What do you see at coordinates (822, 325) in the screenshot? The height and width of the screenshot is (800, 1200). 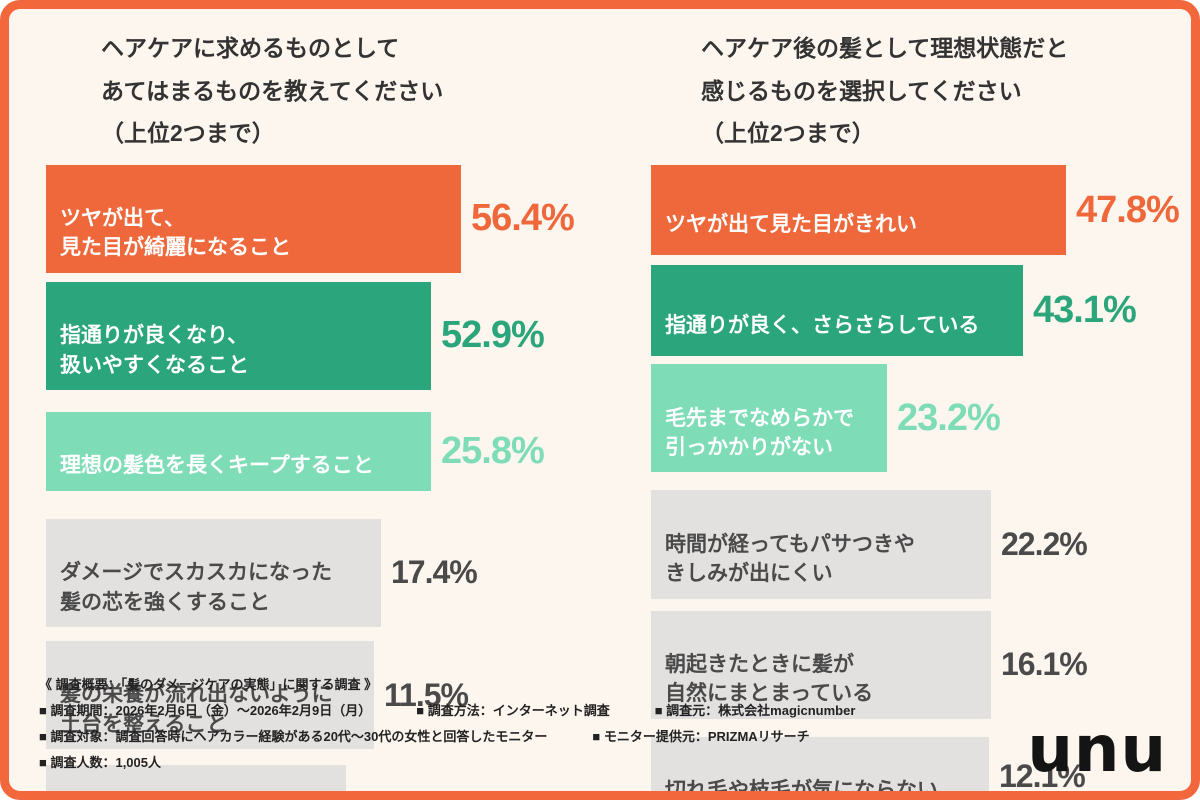 I see `bar-label: 指通りが良く、さらさらしている` at bounding box center [822, 325].